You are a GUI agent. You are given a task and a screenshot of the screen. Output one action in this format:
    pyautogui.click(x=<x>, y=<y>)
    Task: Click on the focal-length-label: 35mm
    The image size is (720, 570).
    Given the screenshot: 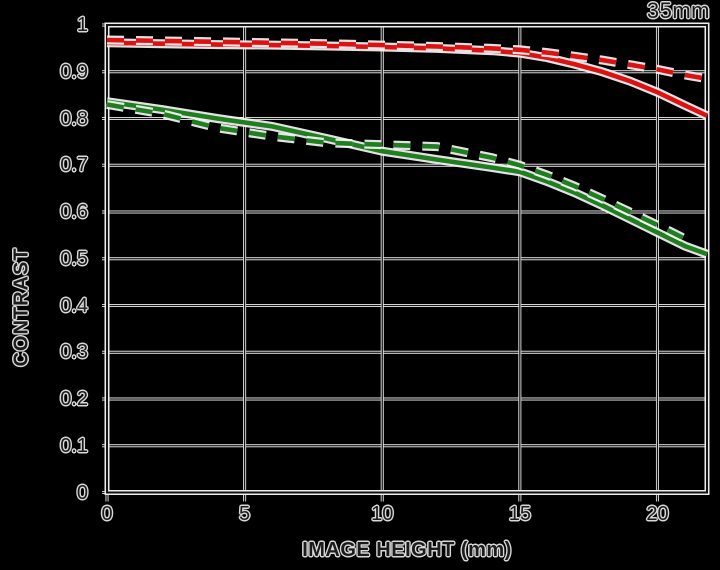 What is the action you would take?
    pyautogui.click(x=678, y=11)
    